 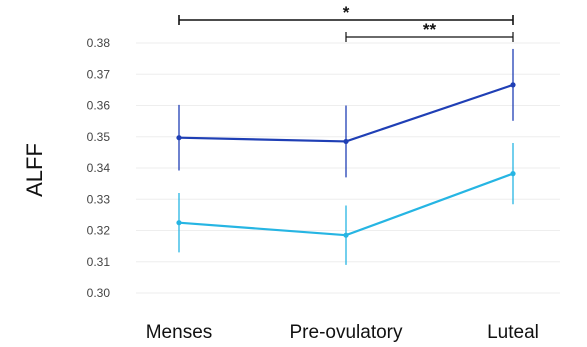 What do you see at coordinates (99, 106) in the screenshot?
I see `y-tick-label: 0.36` at bounding box center [99, 106].